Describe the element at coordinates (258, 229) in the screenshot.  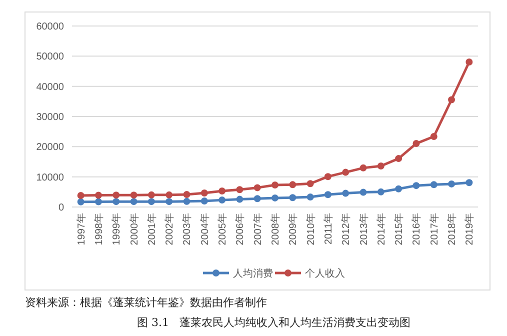
I see `x-tick-label: 2007年` at that location.